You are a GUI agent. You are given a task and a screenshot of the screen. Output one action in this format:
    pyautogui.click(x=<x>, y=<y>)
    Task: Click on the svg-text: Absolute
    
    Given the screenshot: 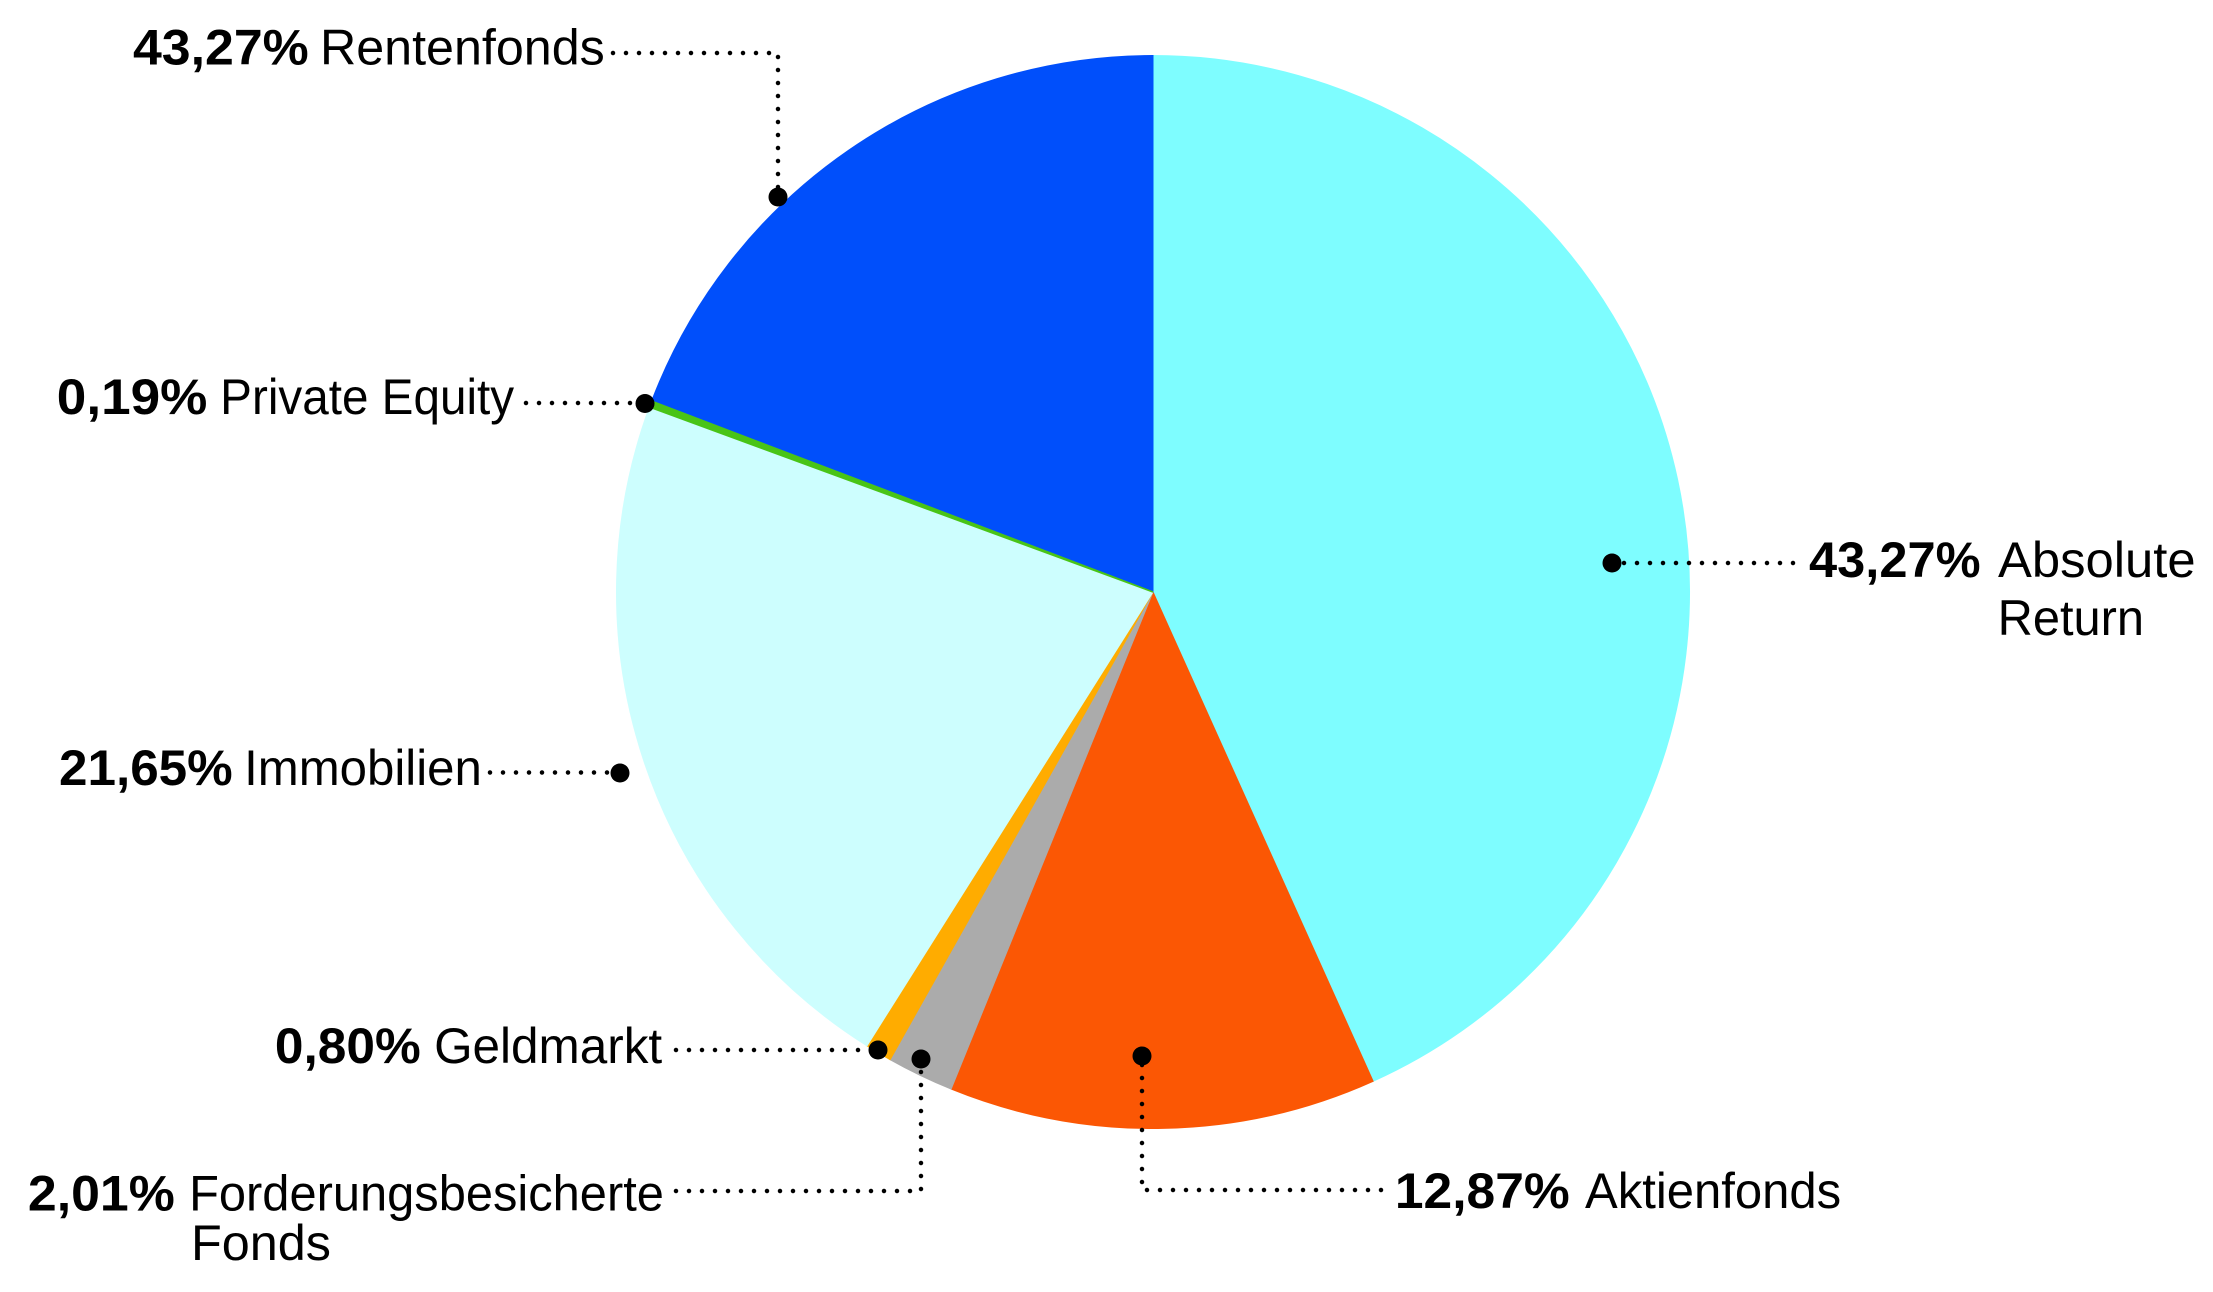 What is the action you would take?
    pyautogui.click(x=2097, y=560)
    